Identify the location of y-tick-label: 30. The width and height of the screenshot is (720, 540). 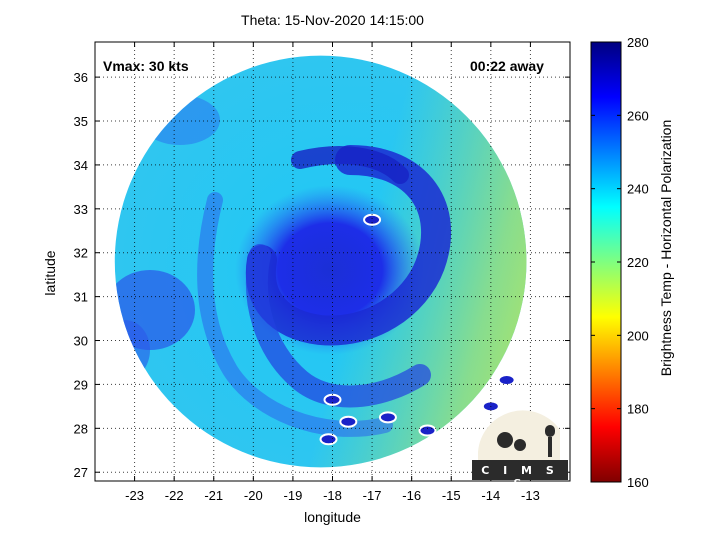
(81, 341).